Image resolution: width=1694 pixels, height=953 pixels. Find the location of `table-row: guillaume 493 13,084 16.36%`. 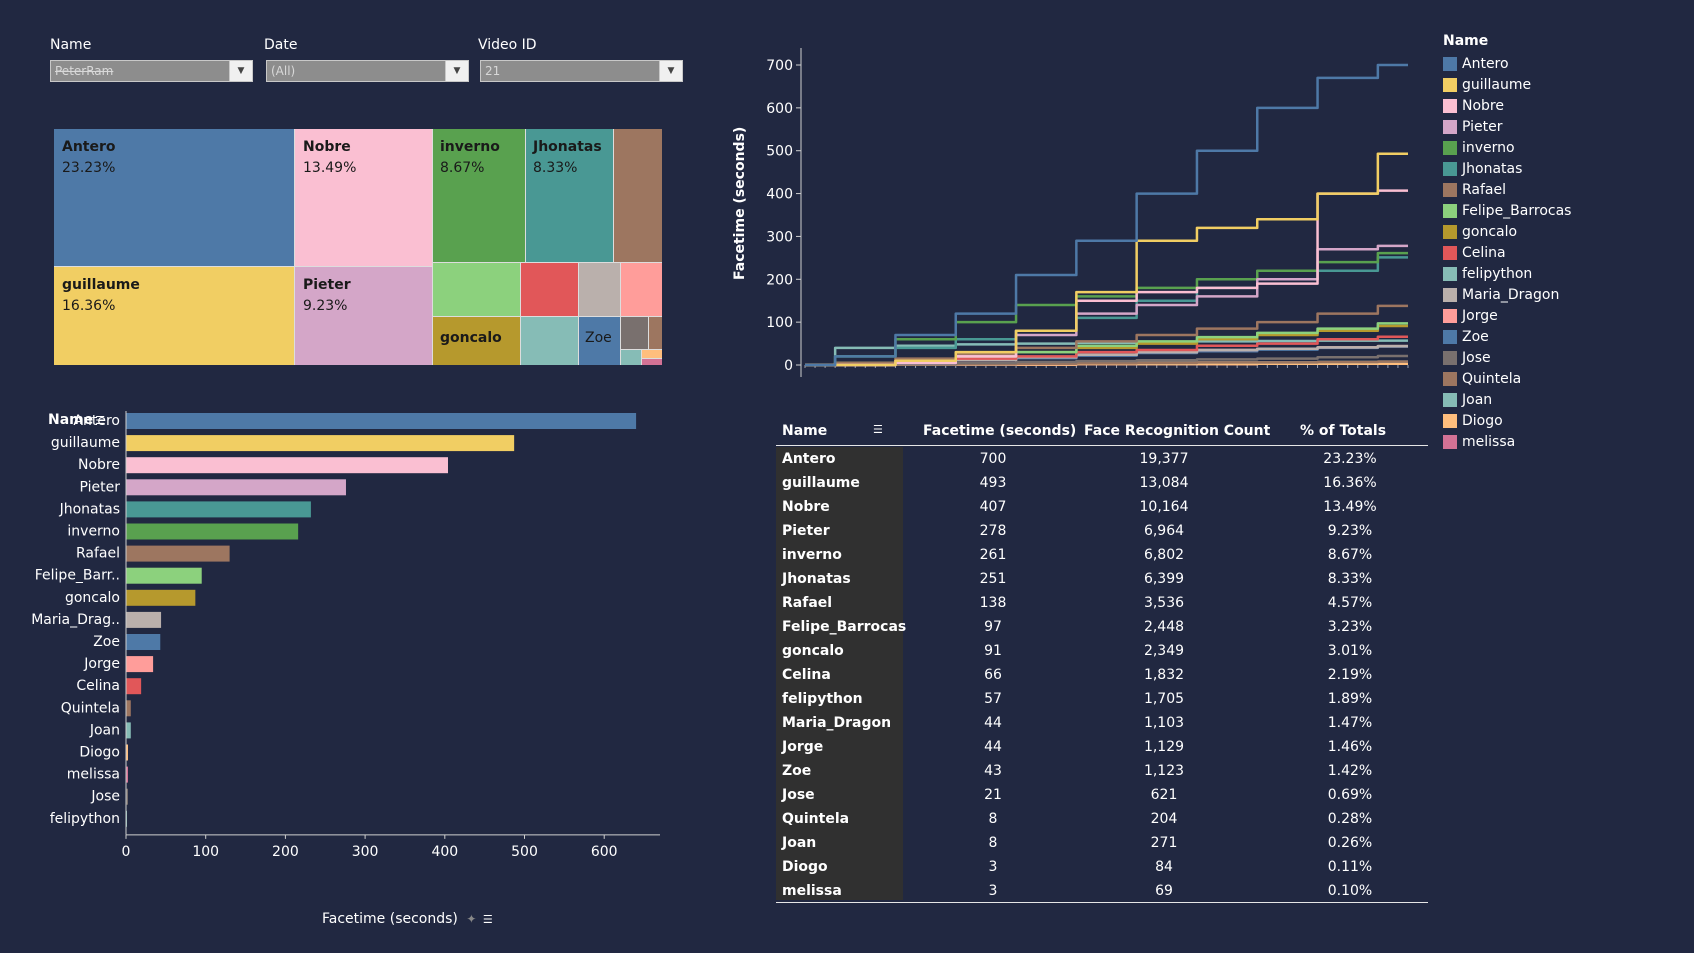

table-row: guillaume 493 13,084 16.36% is located at coordinates (847, 483).